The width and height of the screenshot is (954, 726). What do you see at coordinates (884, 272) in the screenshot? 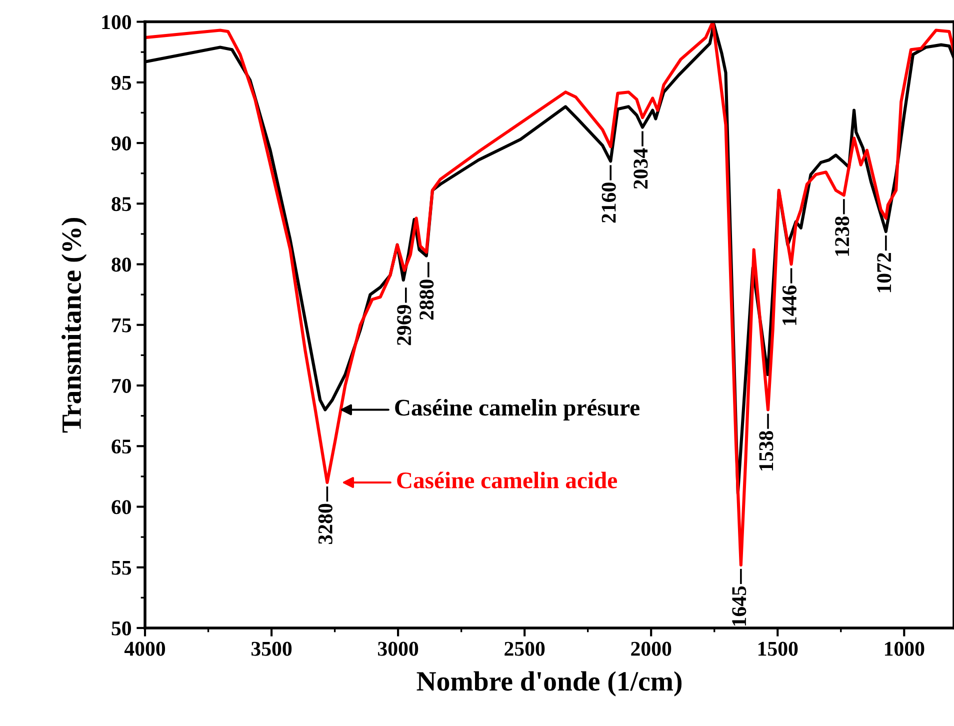
I see `annotation: 1072` at bounding box center [884, 272].